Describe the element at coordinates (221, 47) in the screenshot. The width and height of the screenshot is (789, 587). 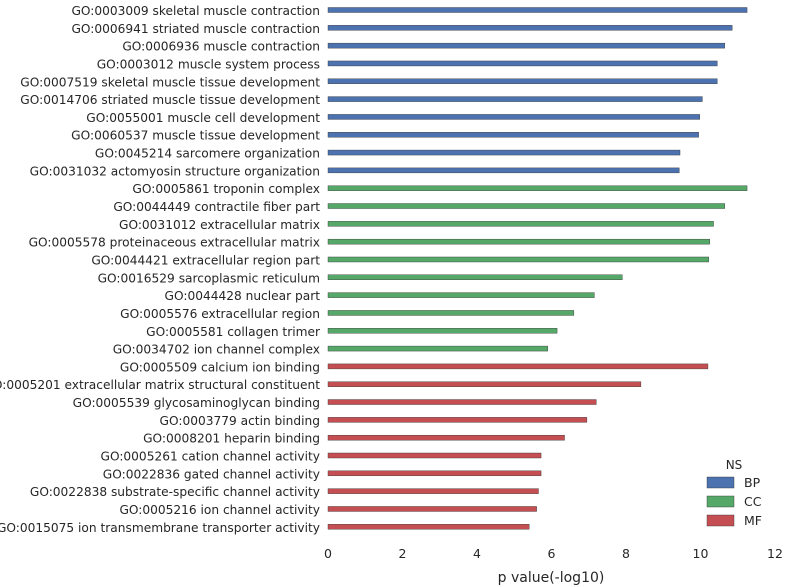
I see `category-label: GO:0006936 muscle contraction` at that location.